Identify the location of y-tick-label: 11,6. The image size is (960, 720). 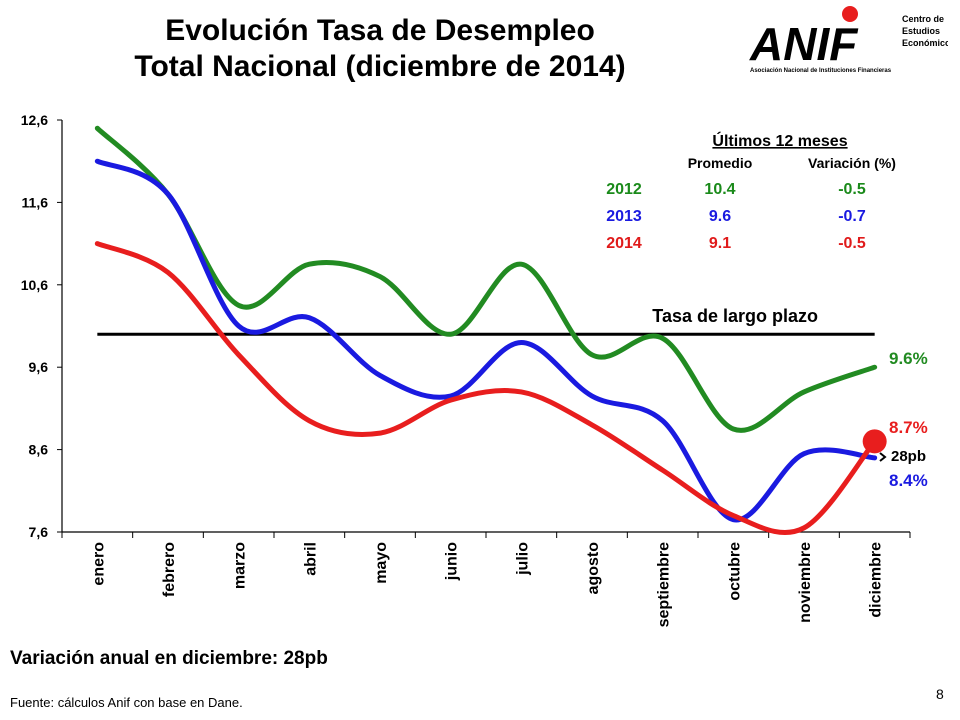
(35, 202).